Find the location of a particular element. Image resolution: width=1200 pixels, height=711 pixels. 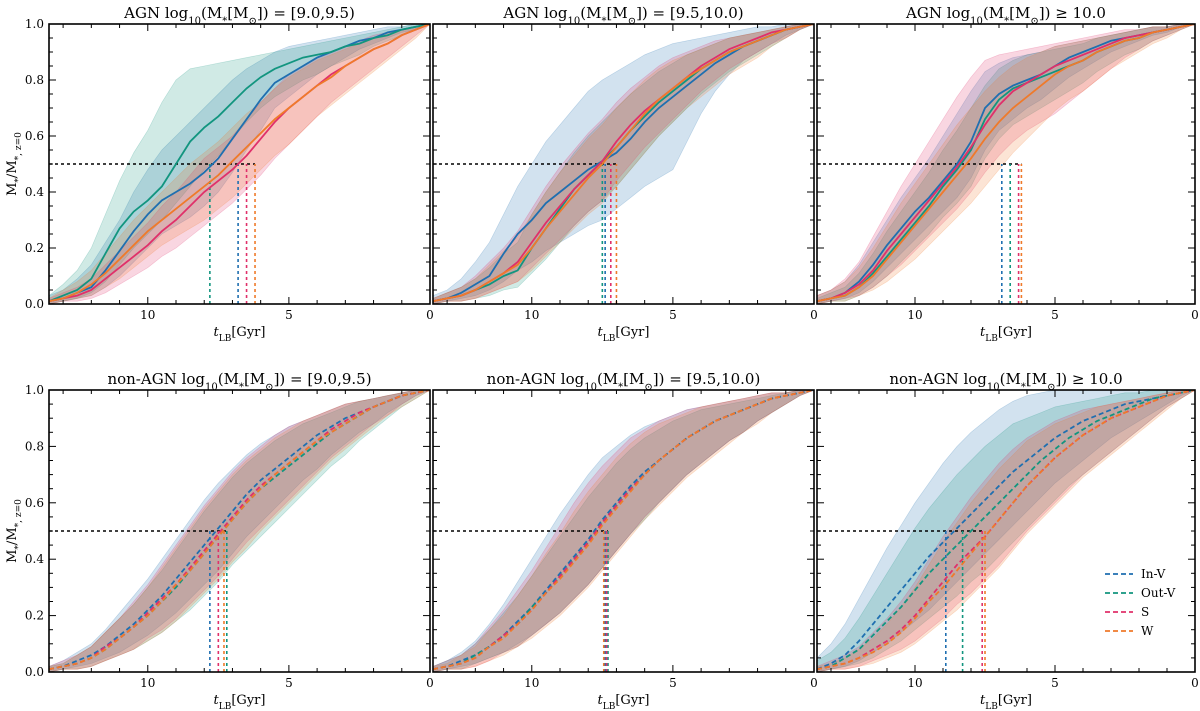

panel-title: AGN log10(M*[M⊙]) = [9.5,10.0) is located at coordinates (622, 15).